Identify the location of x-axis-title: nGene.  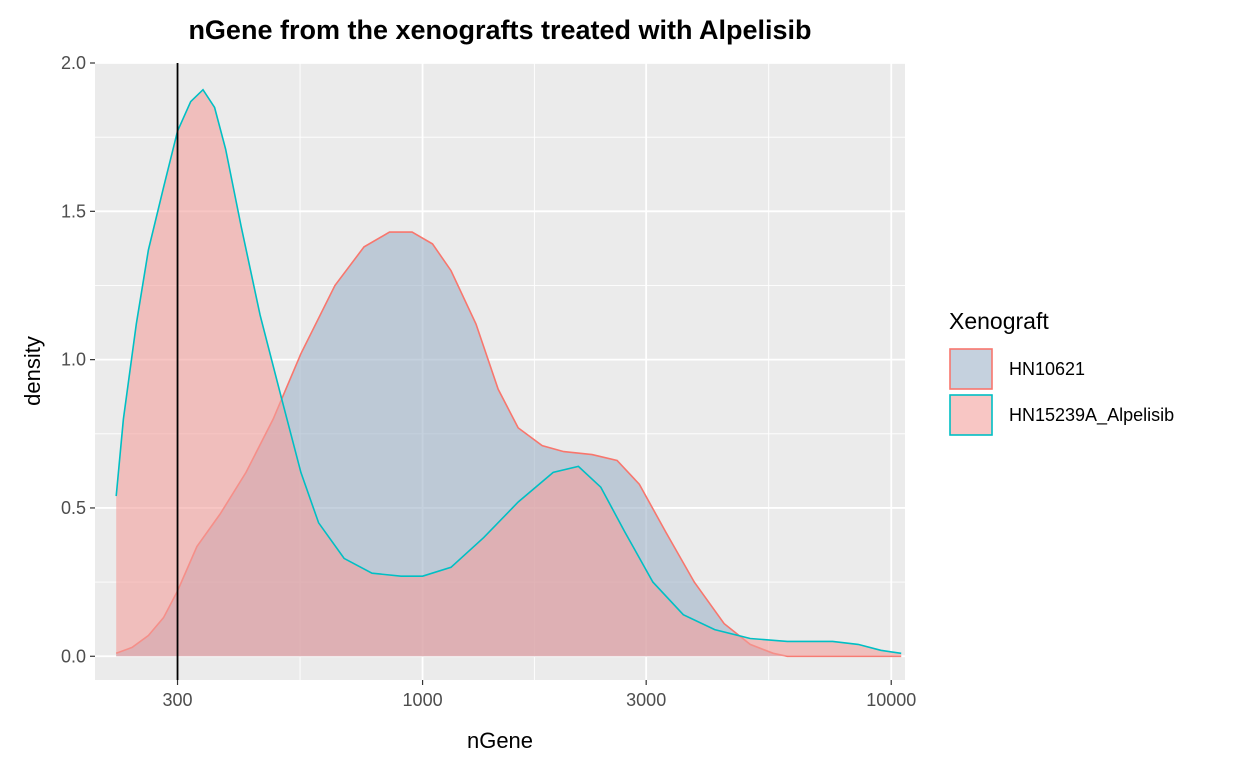
(500, 740).